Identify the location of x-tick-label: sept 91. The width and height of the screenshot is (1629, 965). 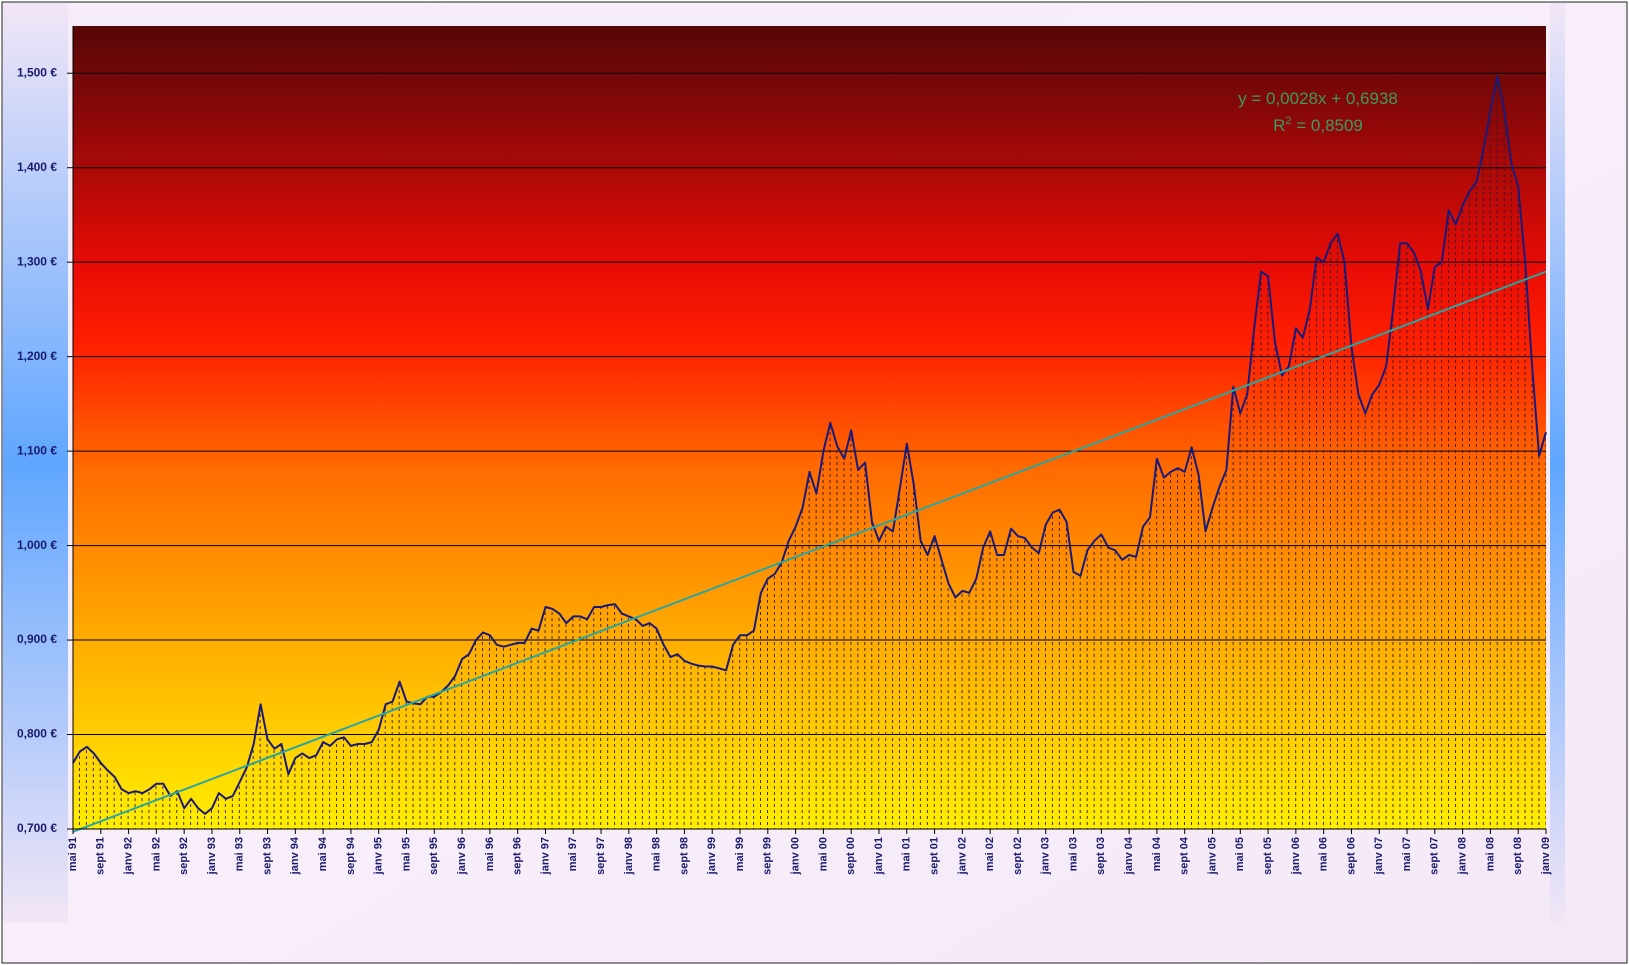
(101, 856).